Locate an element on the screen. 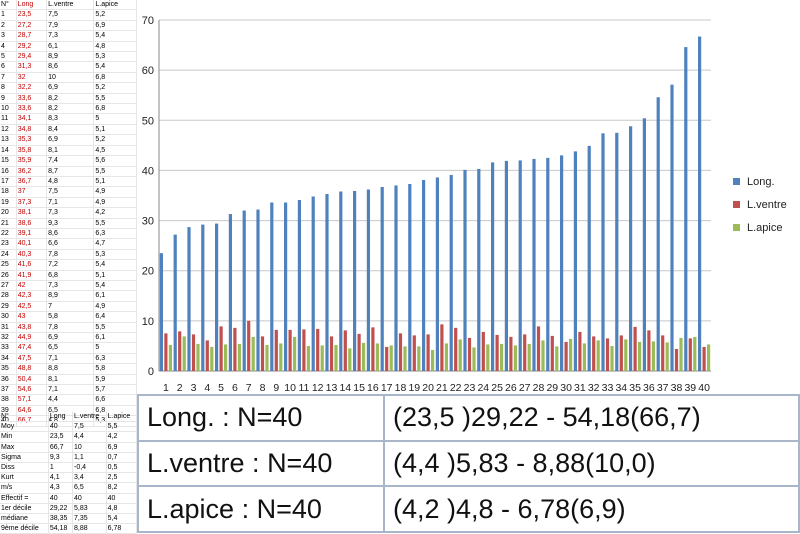 Image resolution: width=800 pixels, height=534 pixels. table-cell: 9 is located at coordinates (8, 99).